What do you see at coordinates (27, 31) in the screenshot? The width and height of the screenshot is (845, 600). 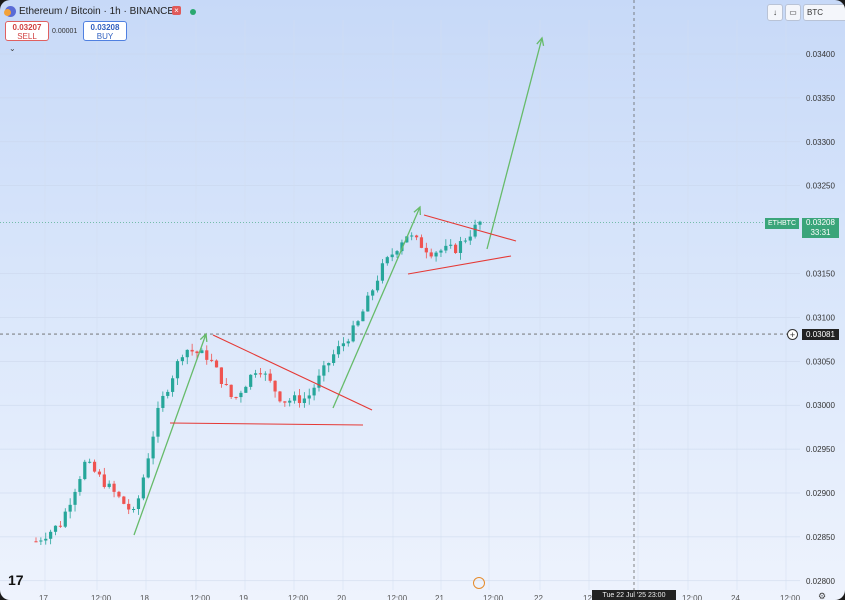 I see `sell-button: 0.03207 SELL` at bounding box center [27, 31].